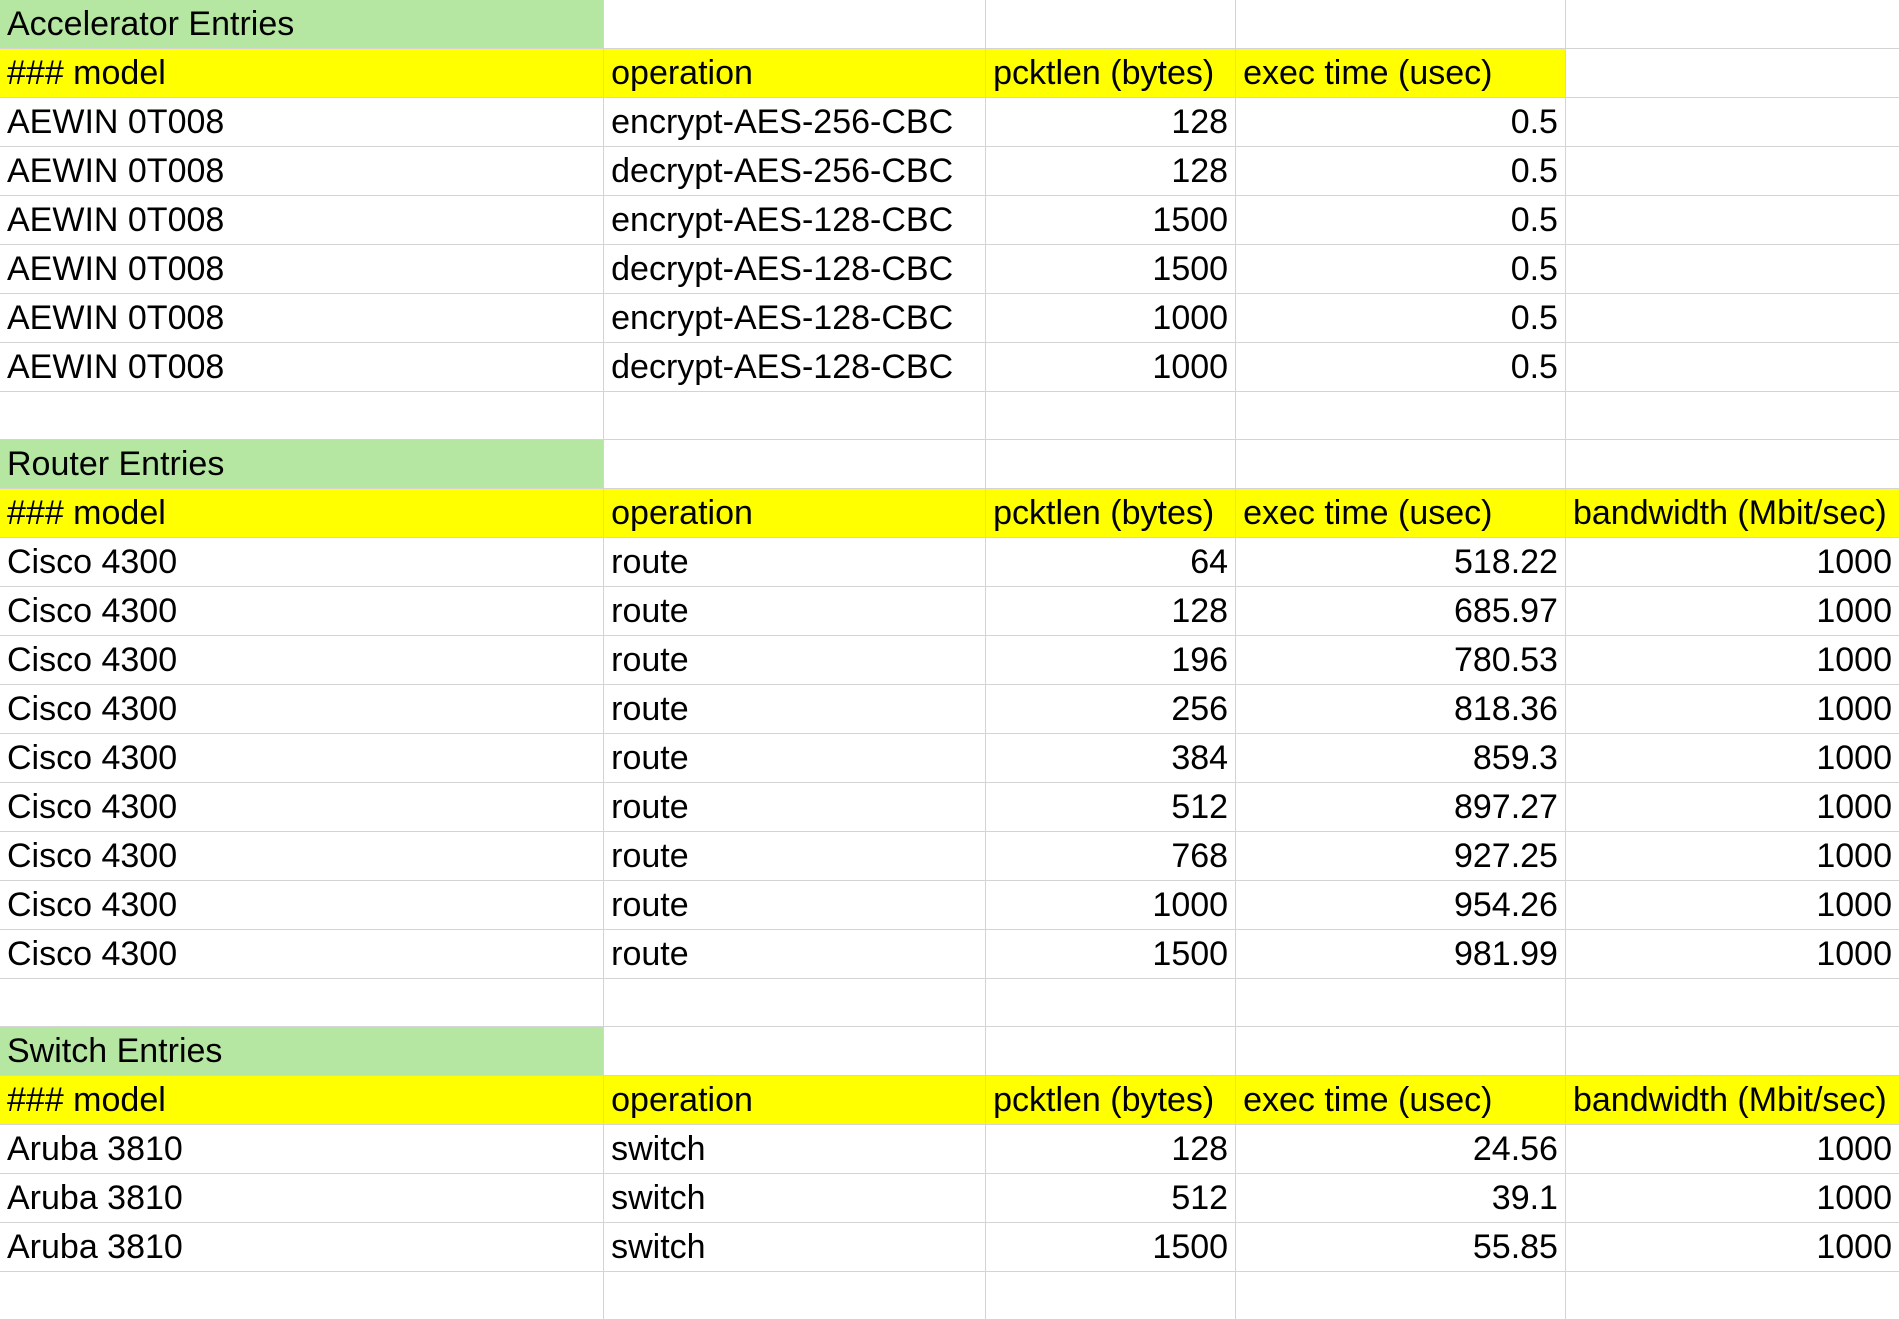 Image resolution: width=1900 pixels, height=1320 pixels. Describe the element at coordinates (1400, 709) in the screenshot. I see `data-cell: 818.36` at that location.